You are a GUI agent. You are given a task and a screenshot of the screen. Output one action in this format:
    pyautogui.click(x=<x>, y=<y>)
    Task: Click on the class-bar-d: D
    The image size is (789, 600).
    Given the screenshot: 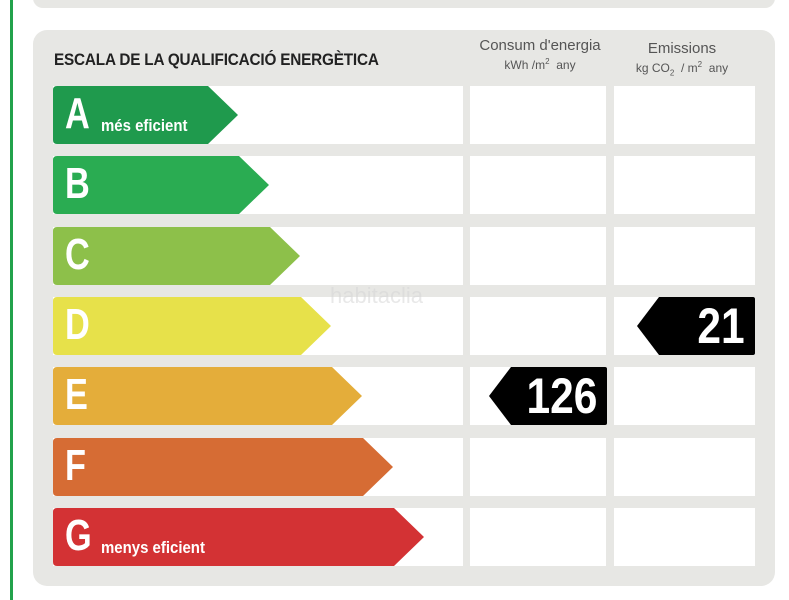 What is the action you would take?
    pyautogui.click(x=192, y=326)
    